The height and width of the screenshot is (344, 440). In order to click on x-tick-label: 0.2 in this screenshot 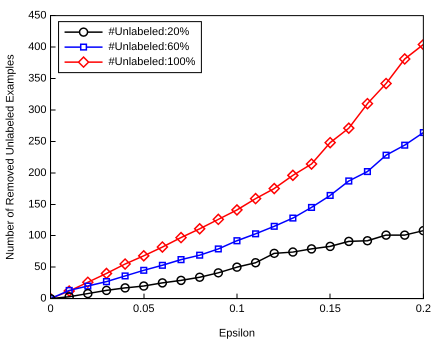, I will do `click(424, 309)`.